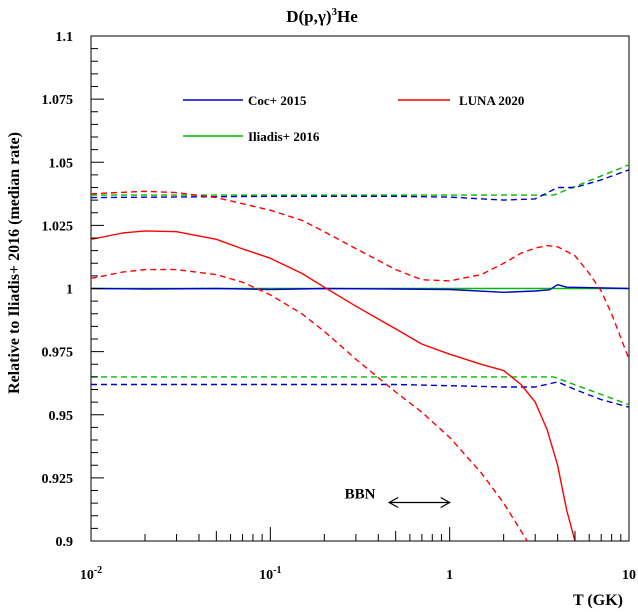  Describe the element at coordinates (58, 100) in the screenshot. I see `y-tick-label: 1.075` at that location.